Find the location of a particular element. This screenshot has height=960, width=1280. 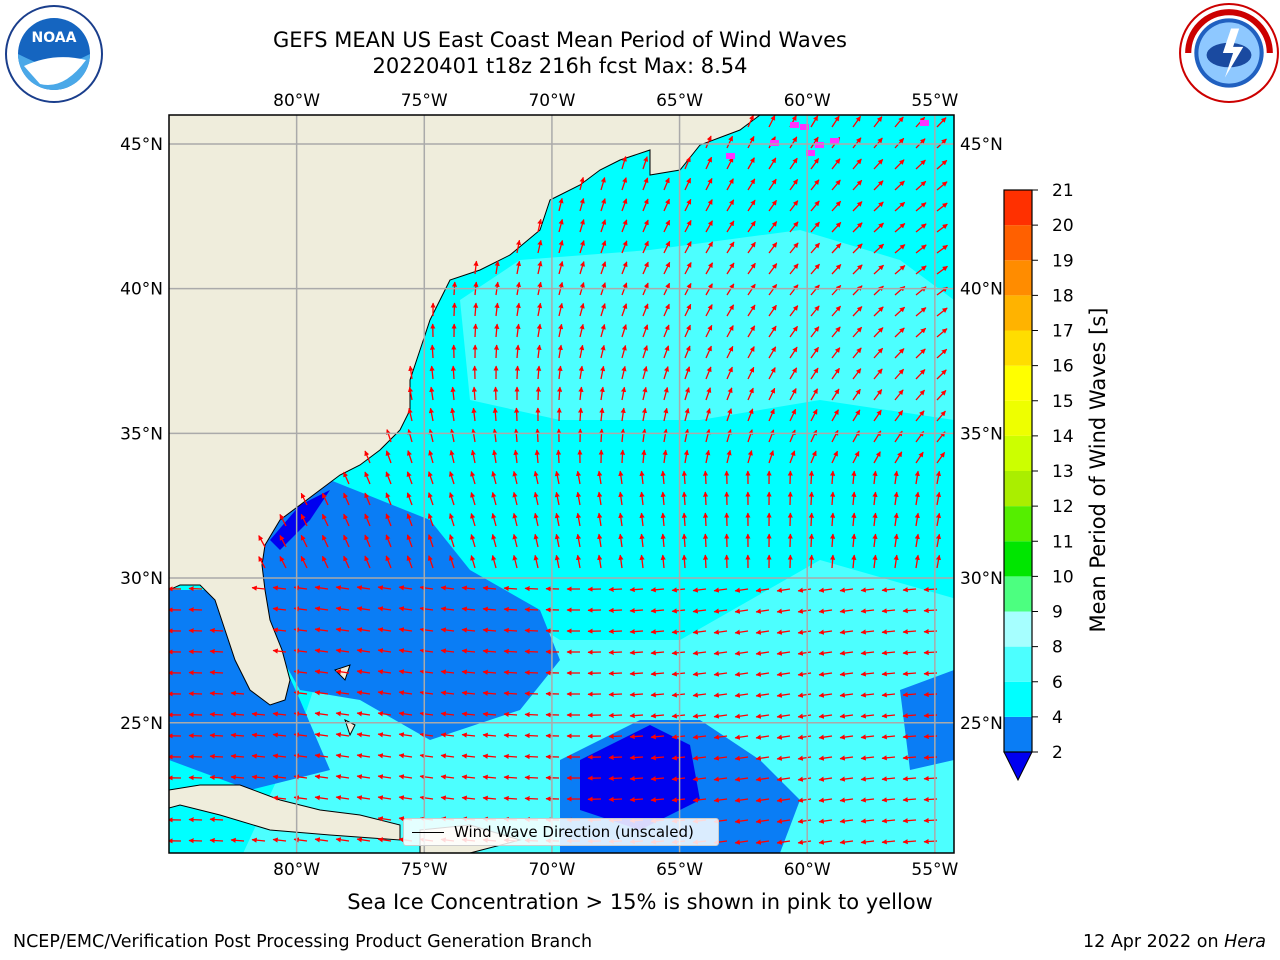

legend: Wind Wave Direction (unscaled) is located at coordinates (561, 832).